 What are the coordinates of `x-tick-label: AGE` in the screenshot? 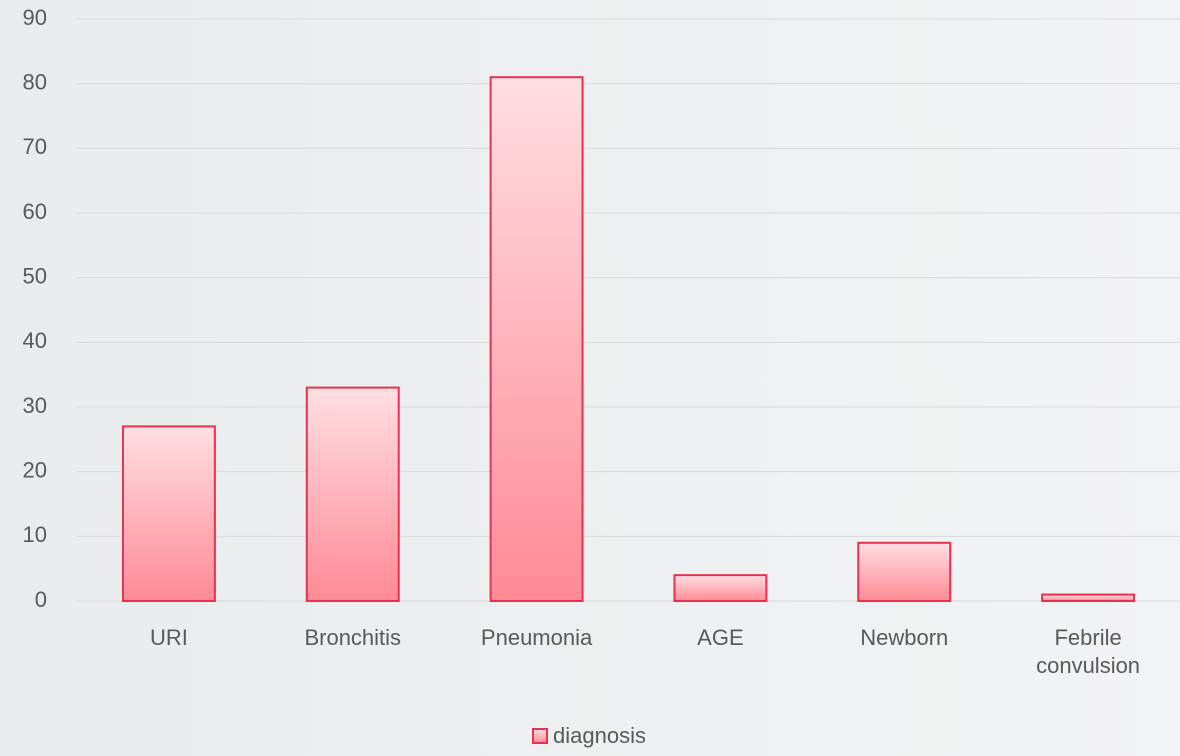 It's located at (720, 637).